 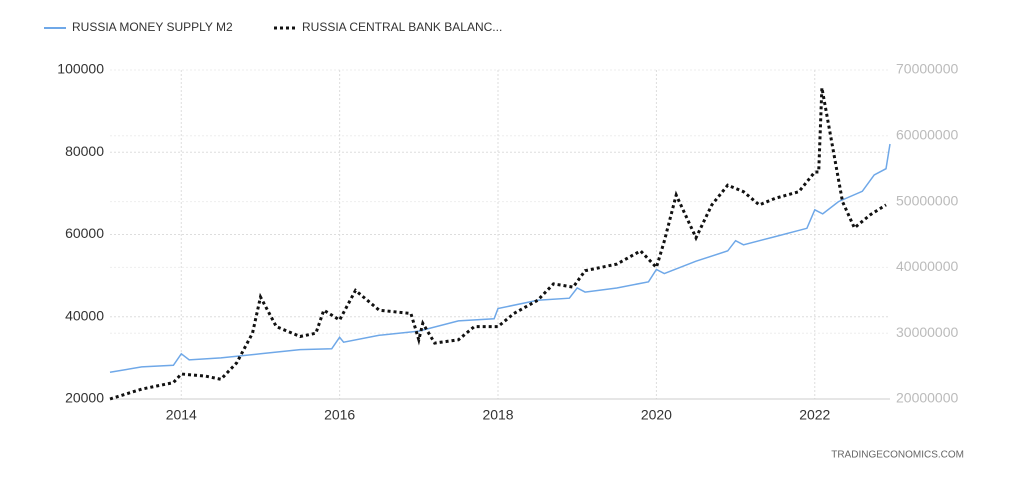 I want to click on y-tick-label: 80000, so click(x=84, y=151).